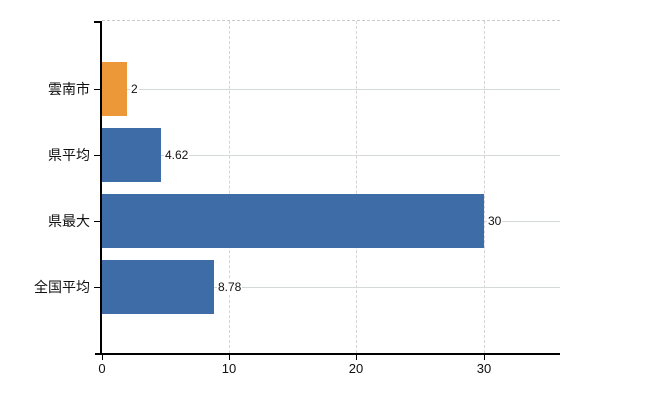  Describe the element at coordinates (97, 22) in the screenshot. I see `y-axis-top-tick` at that location.